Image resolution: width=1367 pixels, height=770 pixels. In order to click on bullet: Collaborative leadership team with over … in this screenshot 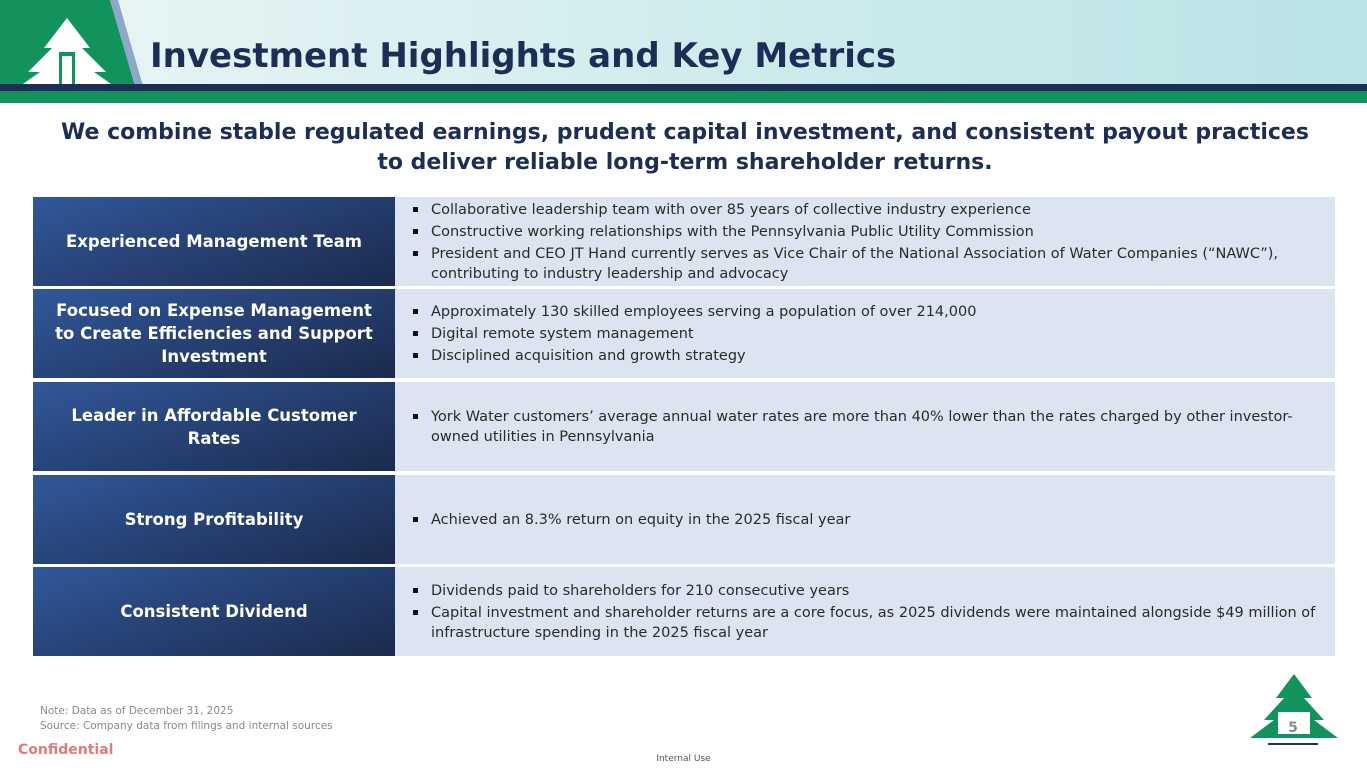, I will do `click(867, 210)`.